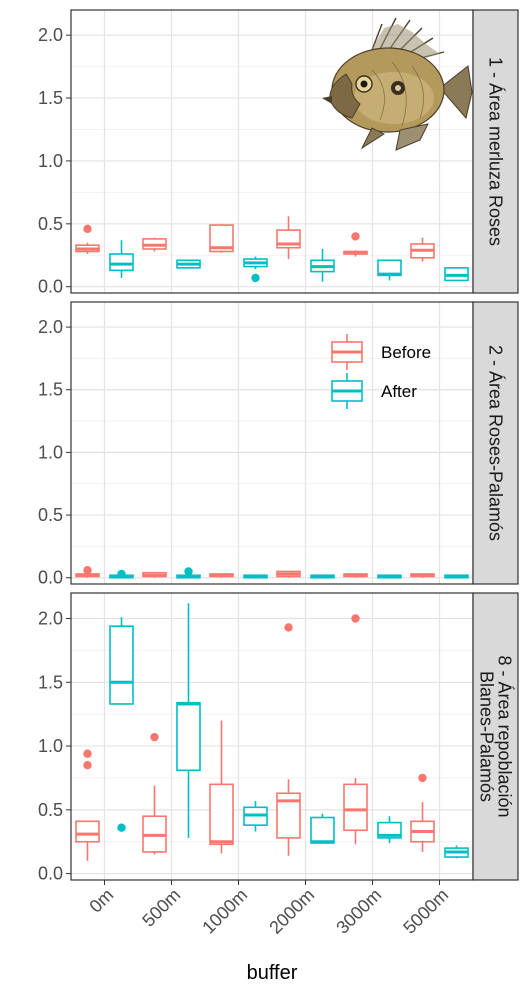 This screenshot has width=526, height=991. I want to click on strip-label: 2 - Área Roses-Palamós, so click(496, 443).